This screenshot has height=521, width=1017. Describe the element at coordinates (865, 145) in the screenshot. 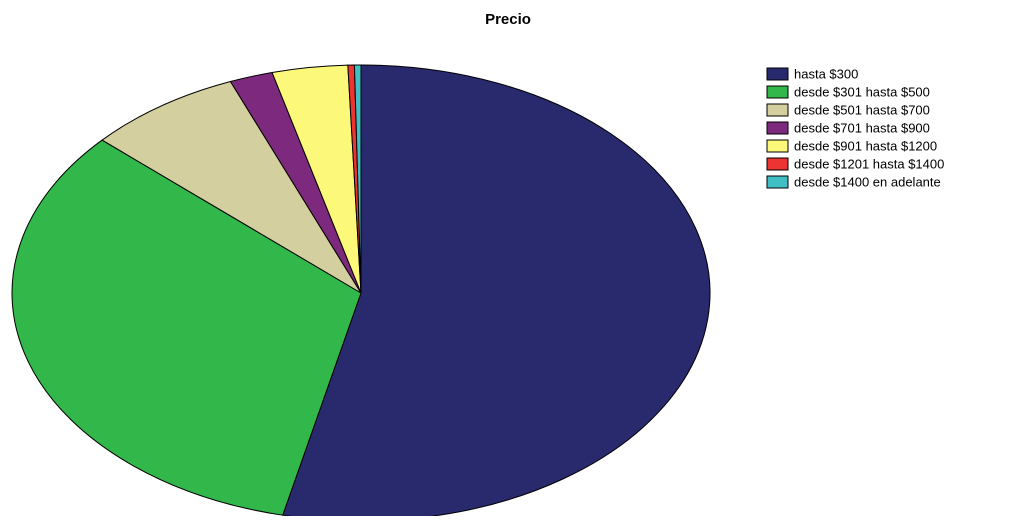

I see `legend-label: desde $901 hasta $1200` at that location.